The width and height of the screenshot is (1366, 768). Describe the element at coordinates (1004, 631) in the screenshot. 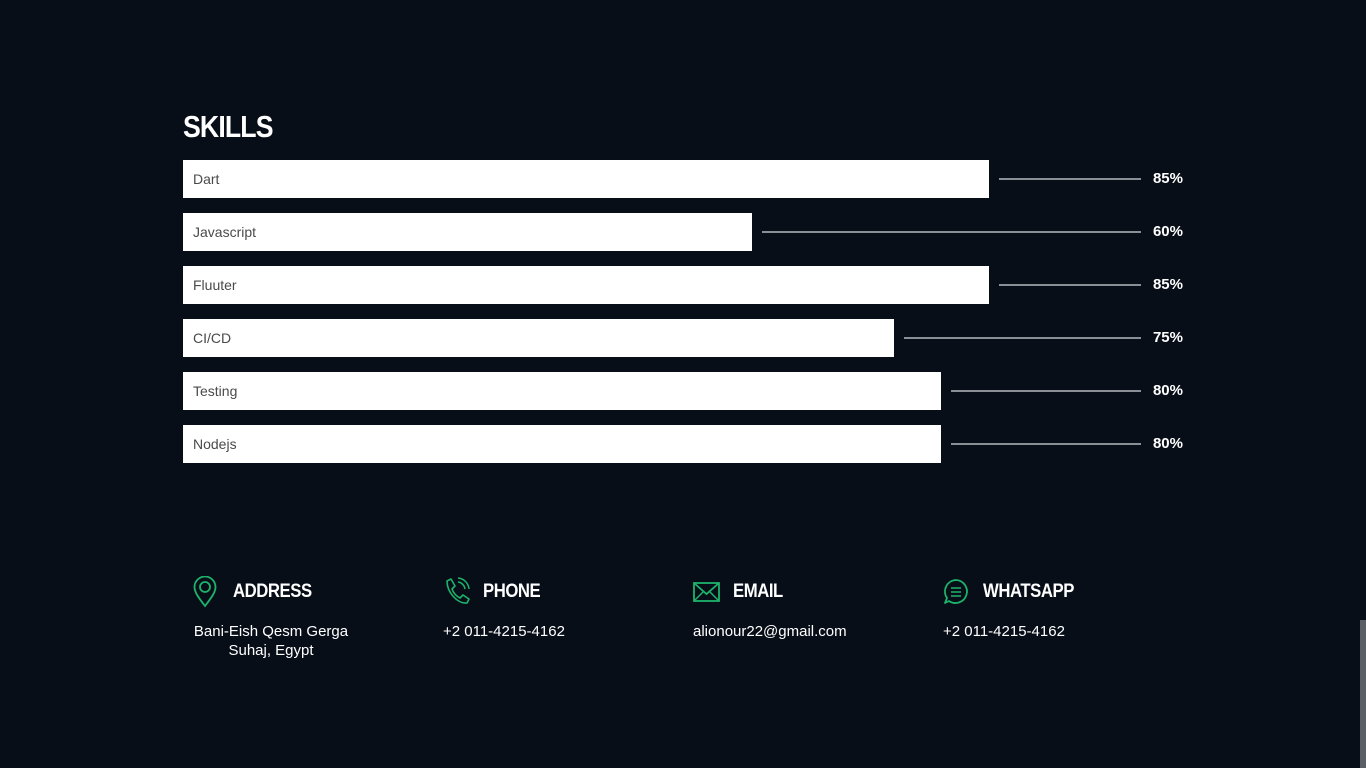

I see `whatsapp-value: +2 011-4215-4162` at that location.